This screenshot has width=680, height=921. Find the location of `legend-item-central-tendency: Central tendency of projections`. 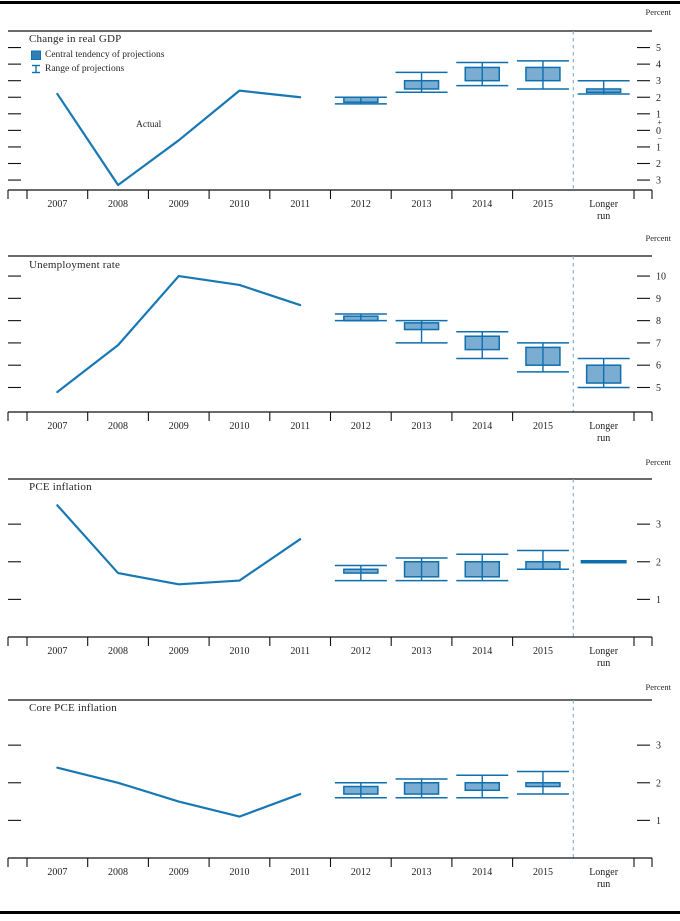

legend-item-central-tendency: Central tendency of projections is located at coordinates (98, 54).